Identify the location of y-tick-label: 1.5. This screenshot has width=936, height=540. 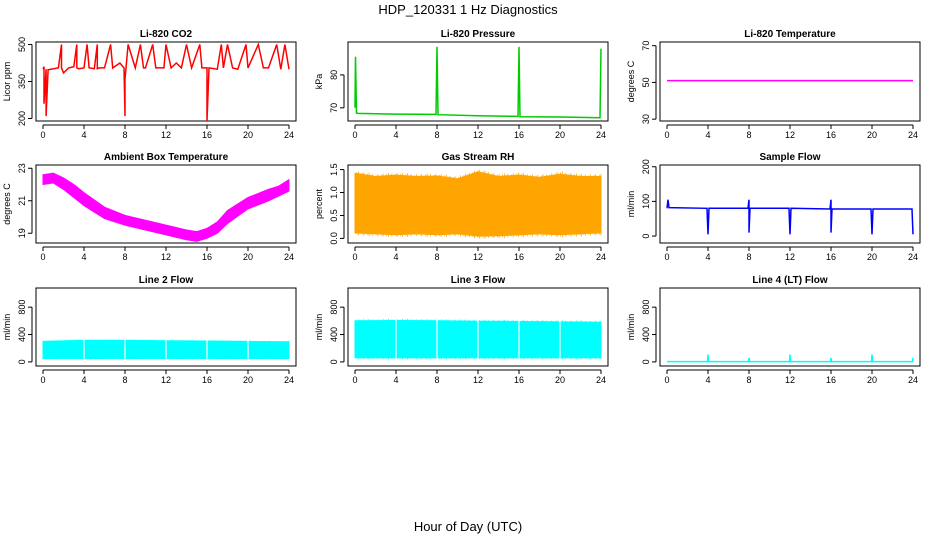
(334, 169).